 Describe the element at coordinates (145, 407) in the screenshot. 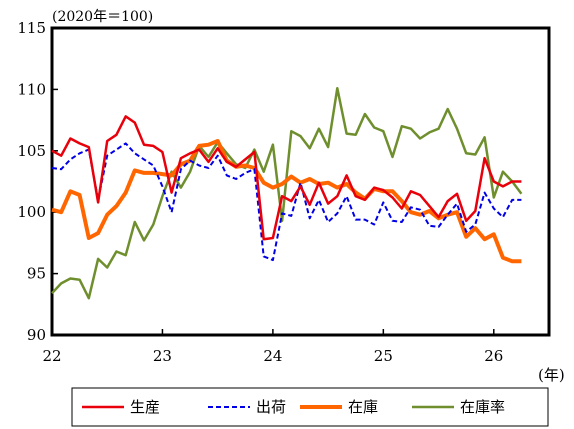

I see `legend-label-0: 生産` at that location.